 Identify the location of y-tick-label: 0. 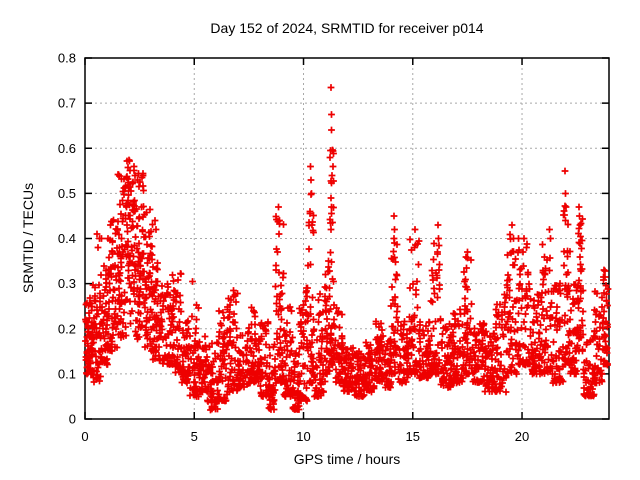
(72, 419).